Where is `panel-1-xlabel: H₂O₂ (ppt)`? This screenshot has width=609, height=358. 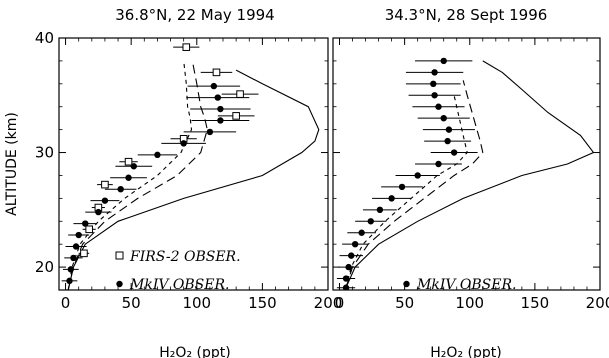 panel-1-xlabel: H₂O₂ (ppt) is located at coordinates (194, 351).